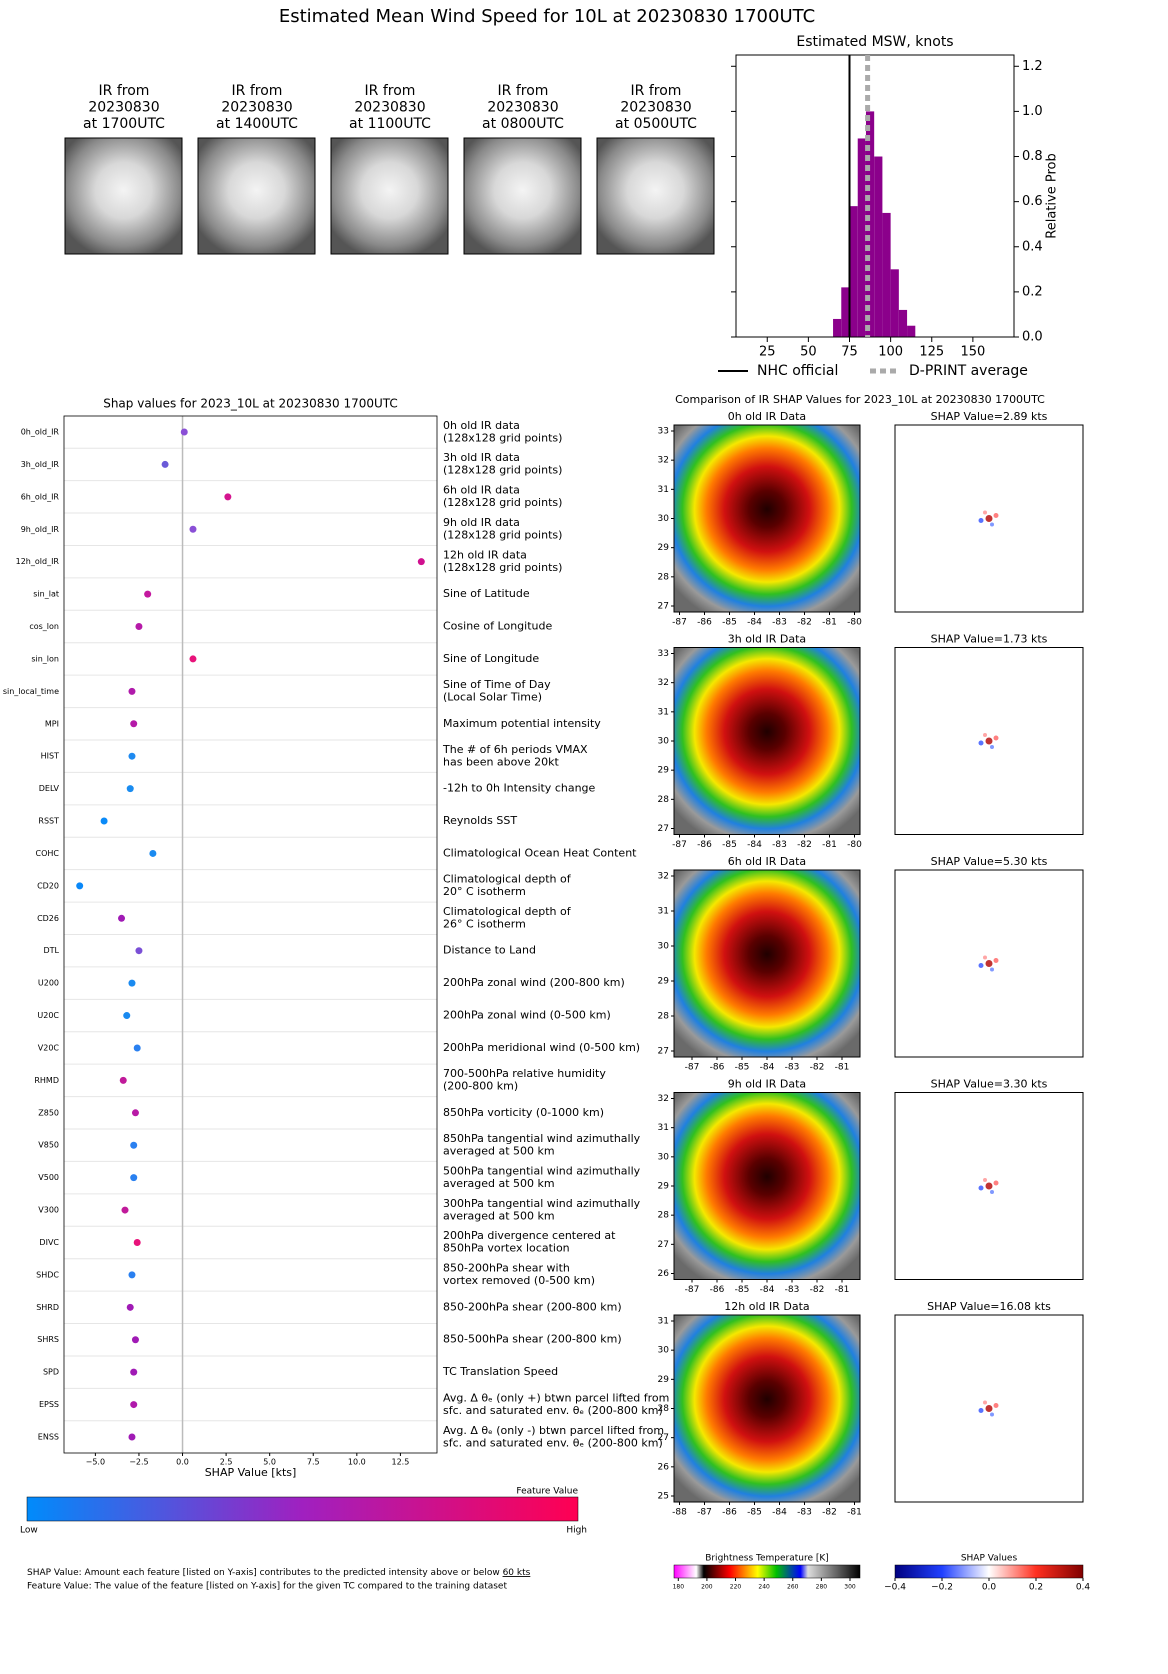  Describe the element at coordinates (854, 623) in the screenshot. I see `x-tick-label: -80` at that location.